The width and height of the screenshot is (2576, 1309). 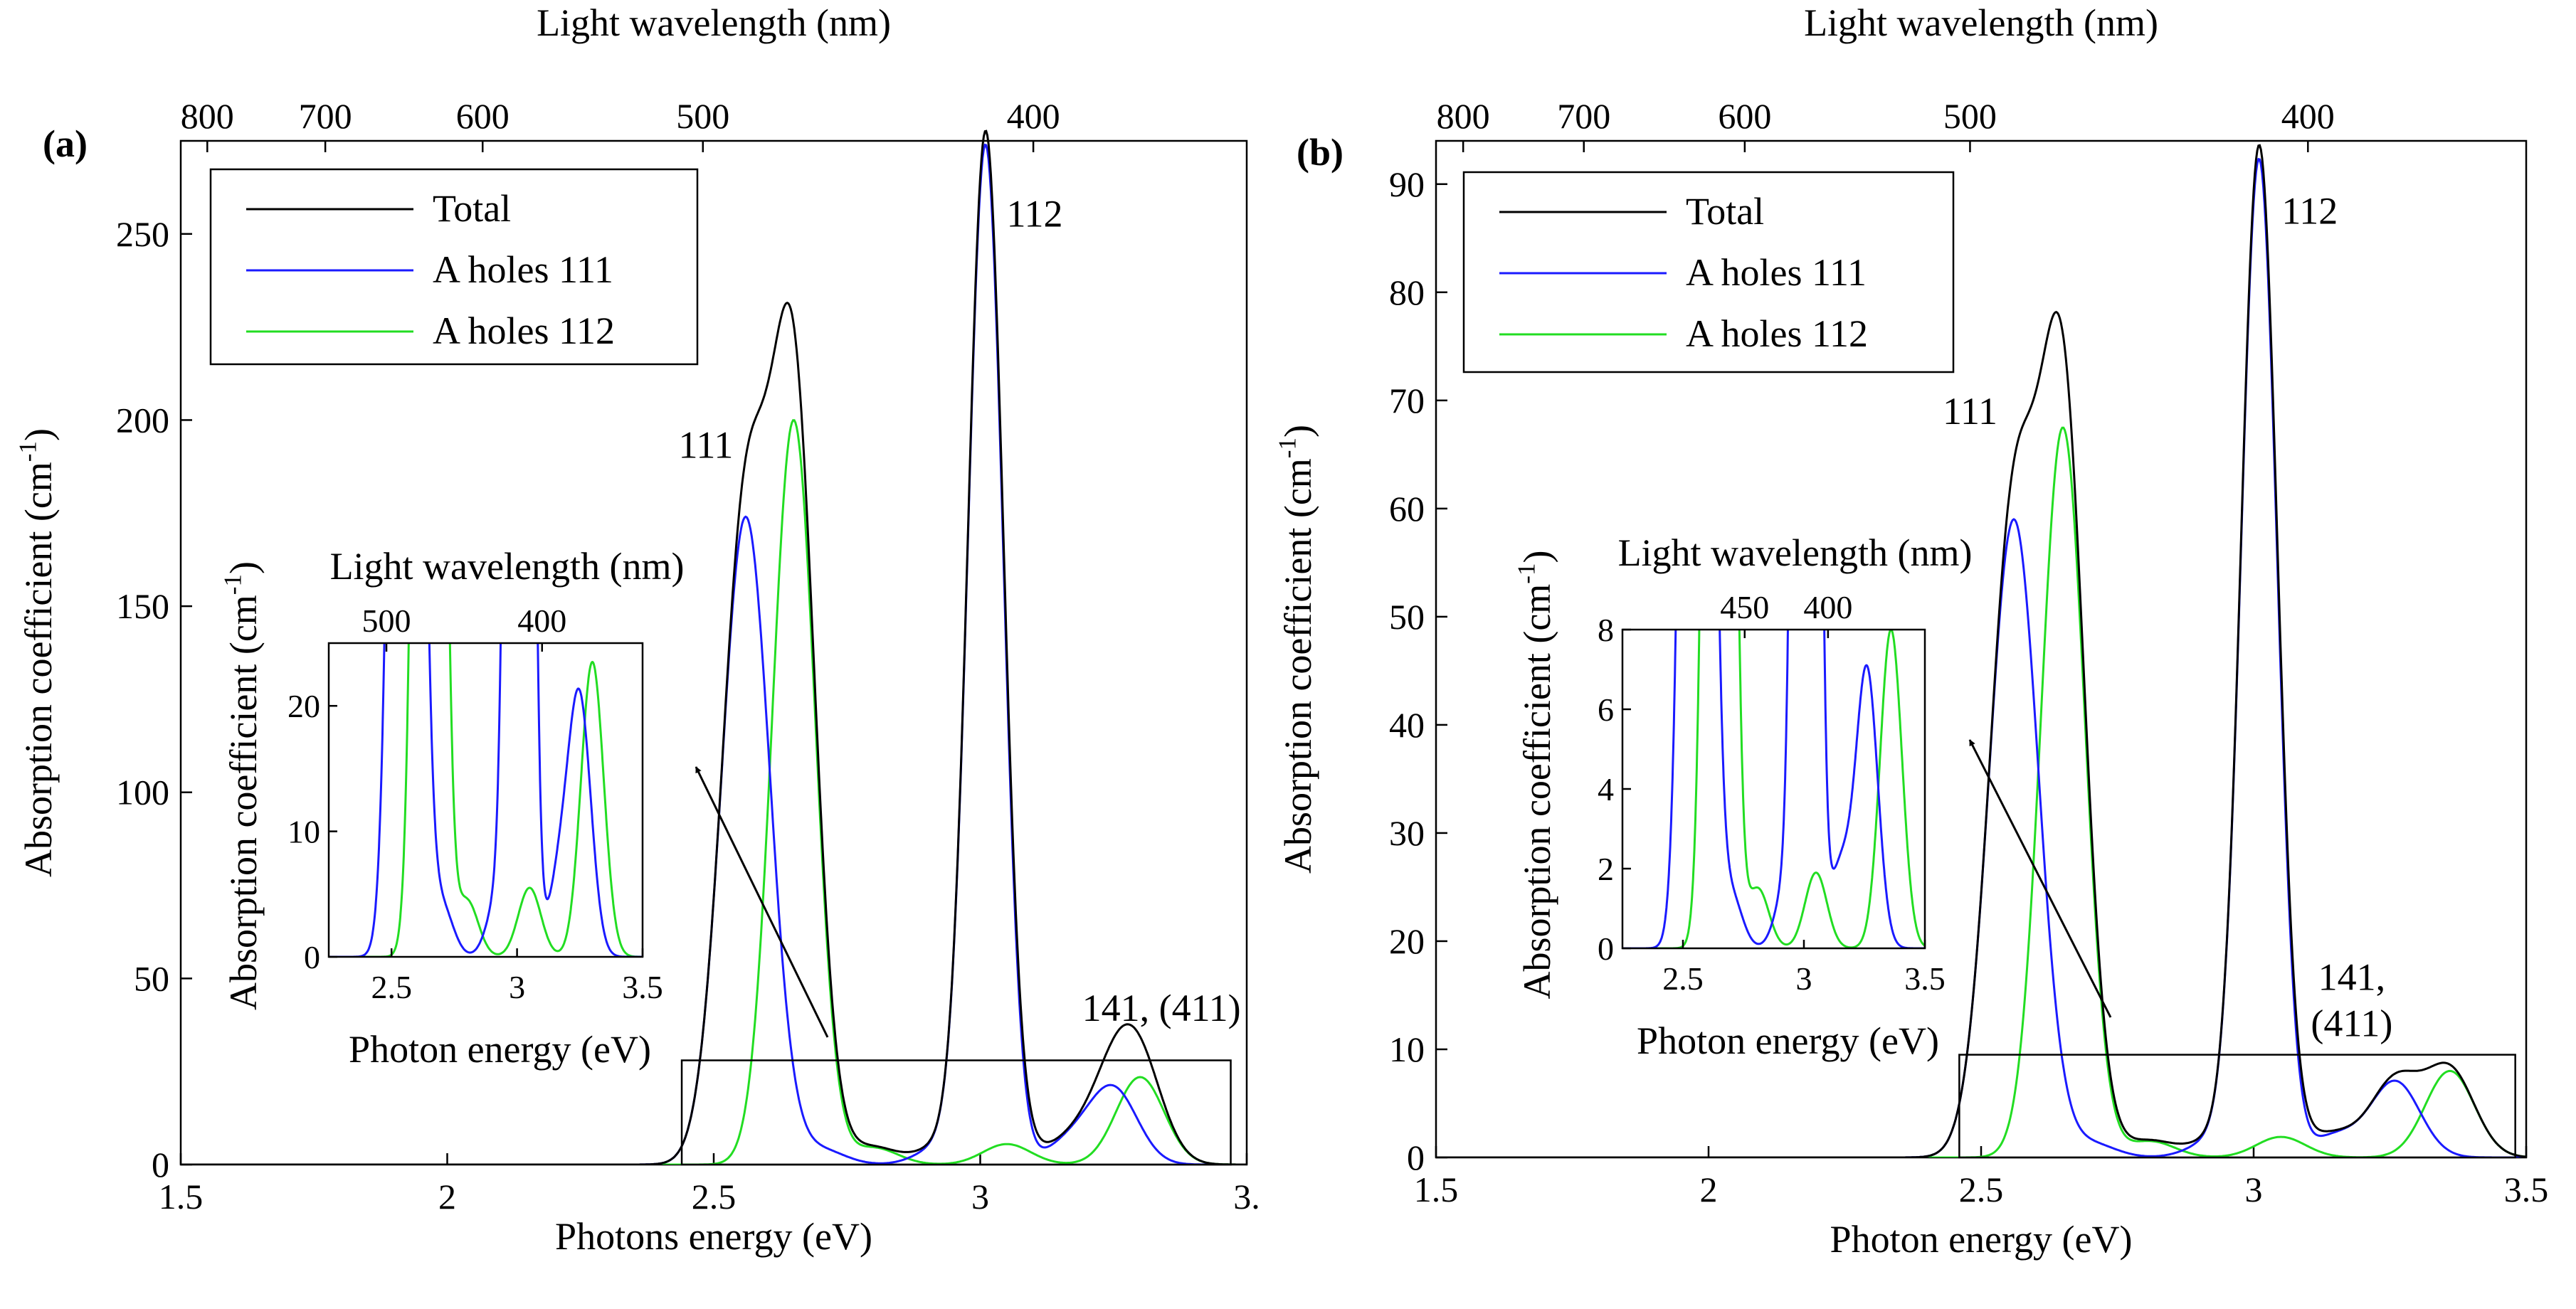 What do you see at coordinates (1407, 292) in the screenshot?
I see `y-tick-label: 80` at bounding box center [1407, 292].